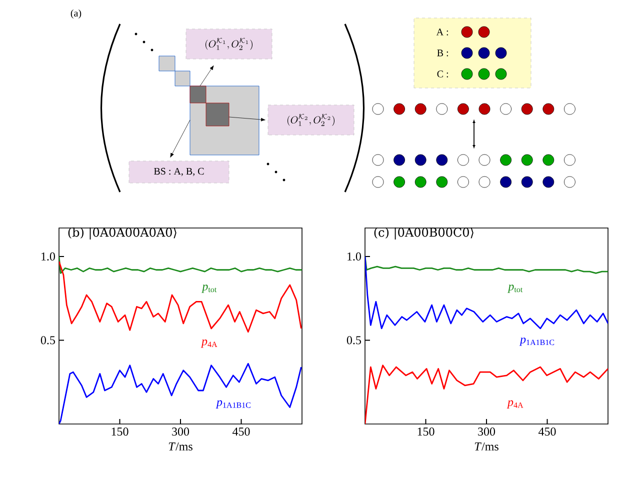 Image resolution: width=630 pixels, height=491 pixels. I want to click on text: $(O_1^{\mathcal{K}_1}, O_2^{\mathcal{K}_1})$, so click(229, 44).